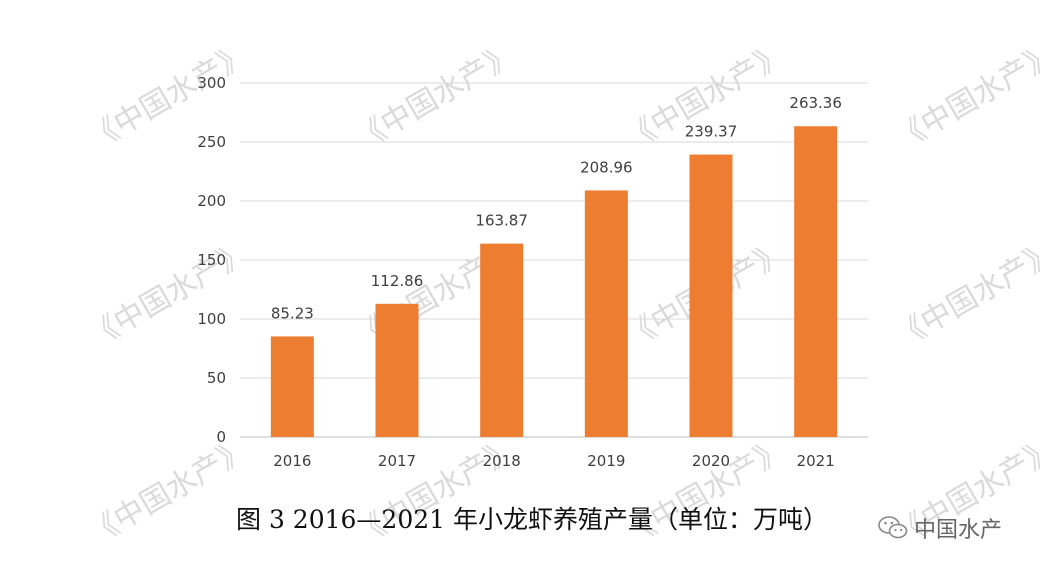  I want to click on x-tick-label: 2021, so click(816, 461).